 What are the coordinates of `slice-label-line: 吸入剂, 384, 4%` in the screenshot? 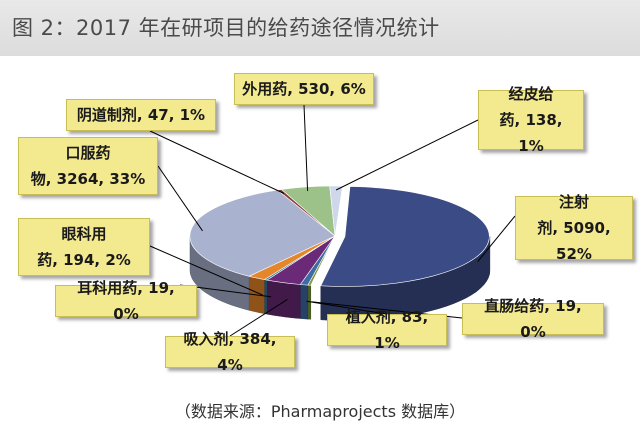 It's located at (230, 352).